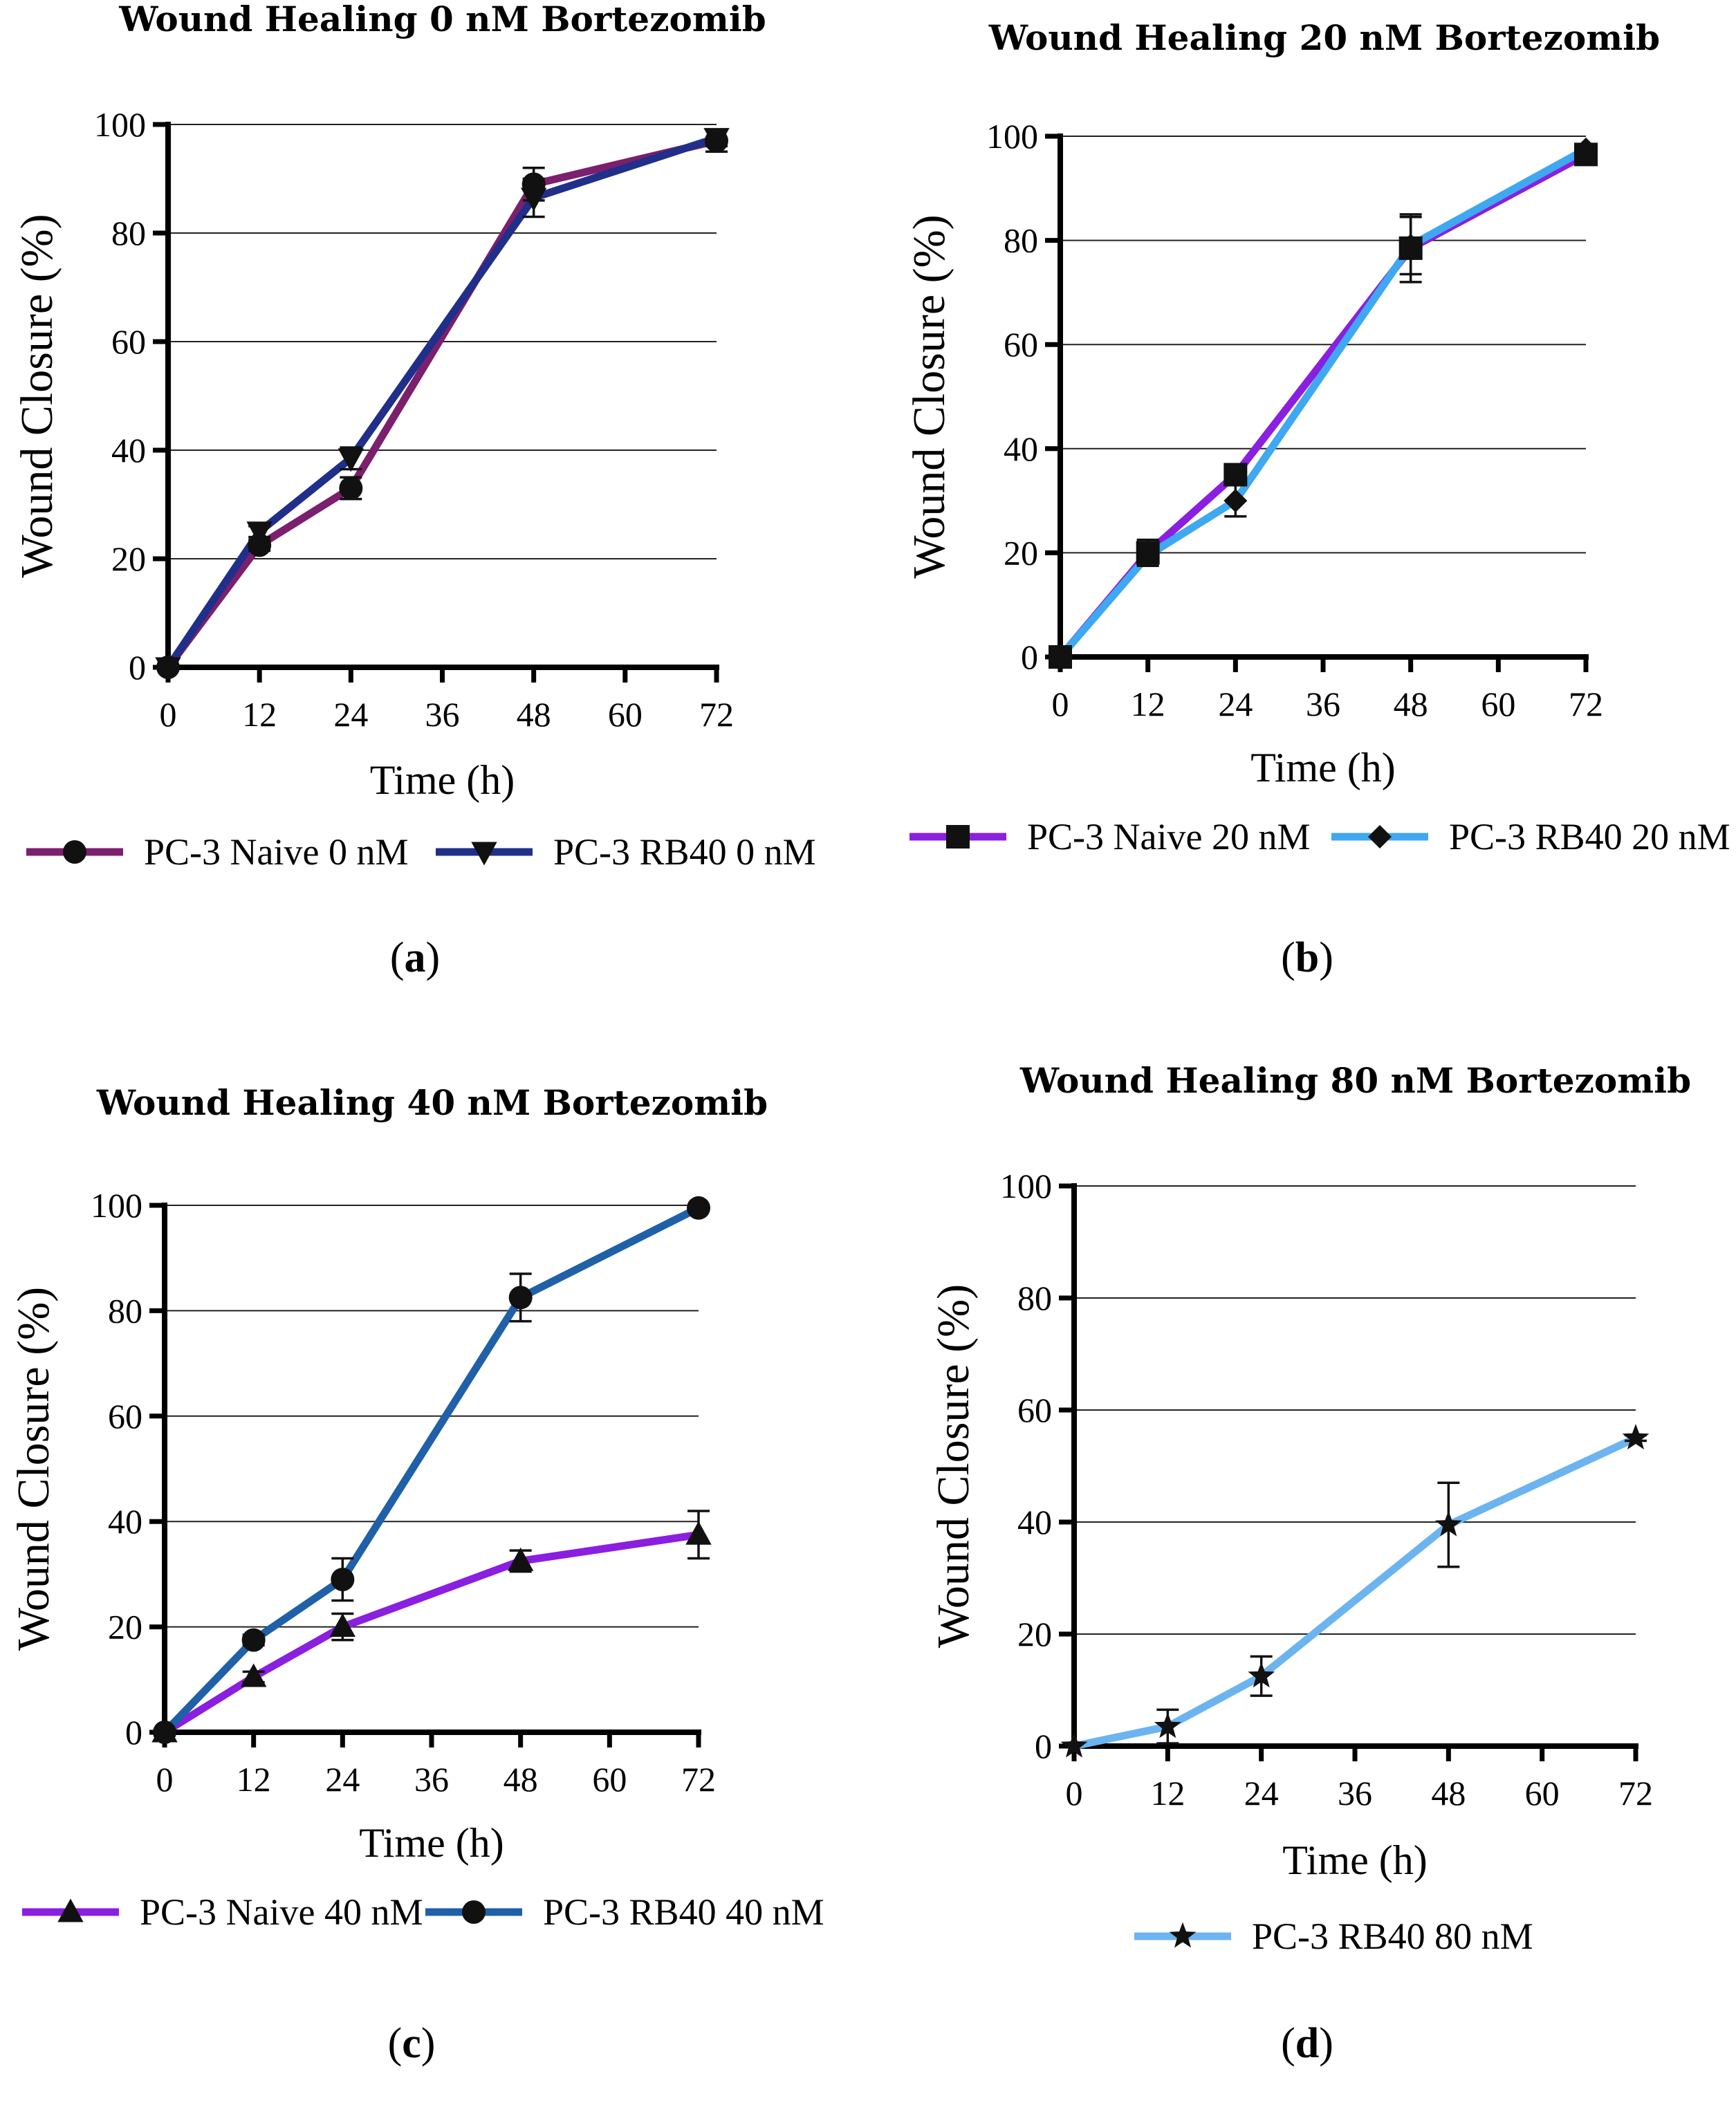 The width and height of the screenshot is (1736, 2105). Describe the element at coordinates (165, 1779) in the screenshot. I see `panel-c-x-tick-label: 0` at that location.